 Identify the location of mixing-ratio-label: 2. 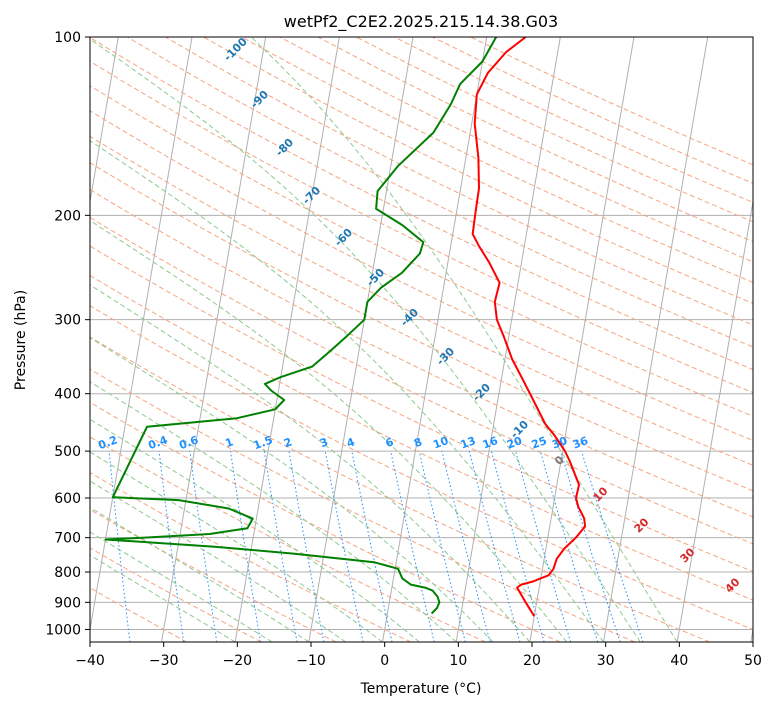
(288, 442).